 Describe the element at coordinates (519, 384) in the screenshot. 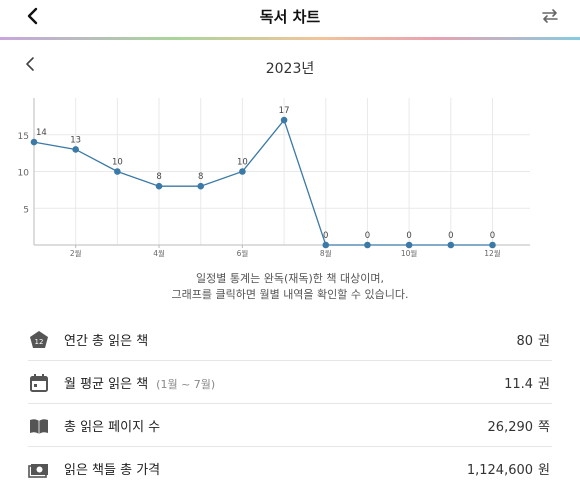

I see `value-number: 11.4` at that location.